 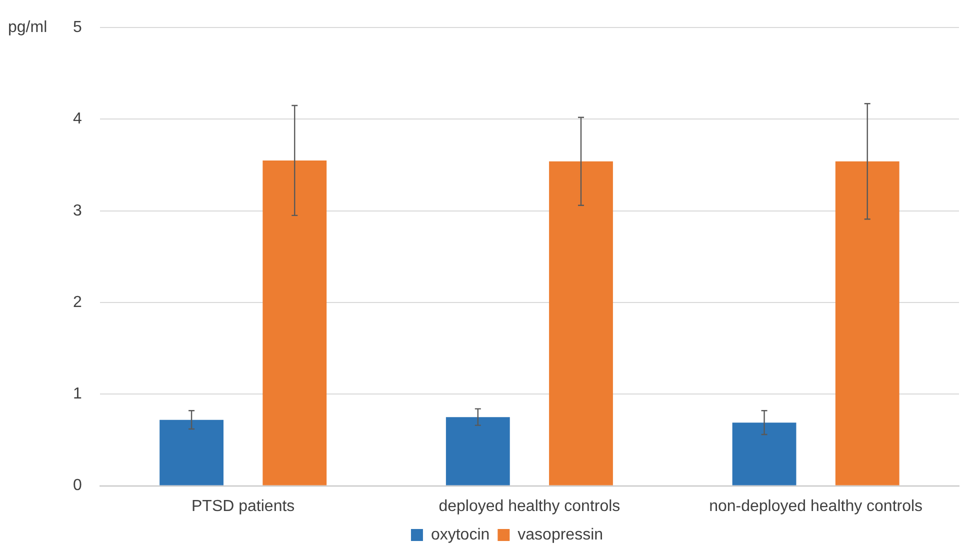 I want to click on y-tick-label: 1, so click(x=77, y=394).